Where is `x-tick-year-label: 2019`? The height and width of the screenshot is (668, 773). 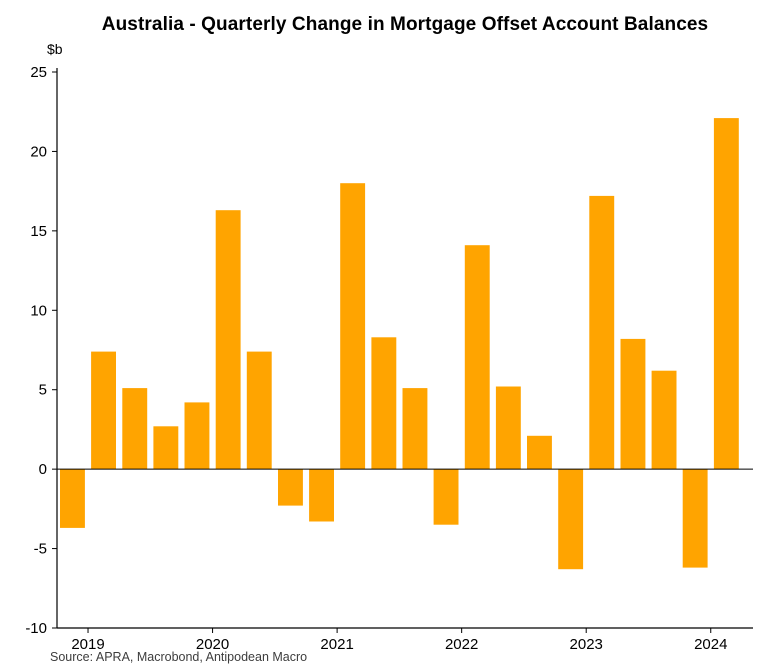
x-tick-year-label: 2019 is located at coordinates (87, 644).